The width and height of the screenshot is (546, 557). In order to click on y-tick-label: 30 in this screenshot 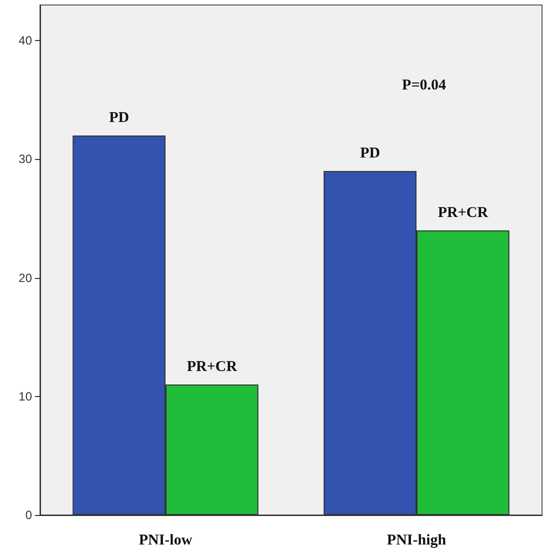, I will do `click(25, 159)`.